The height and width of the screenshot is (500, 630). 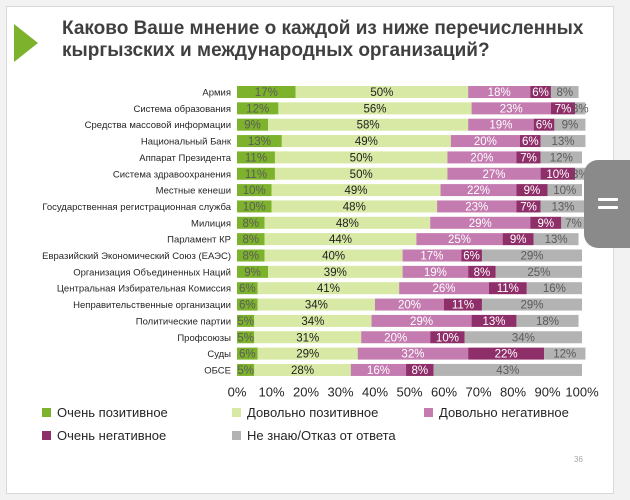 I want to click on data-label: 40%, so click(x=333, y=257).